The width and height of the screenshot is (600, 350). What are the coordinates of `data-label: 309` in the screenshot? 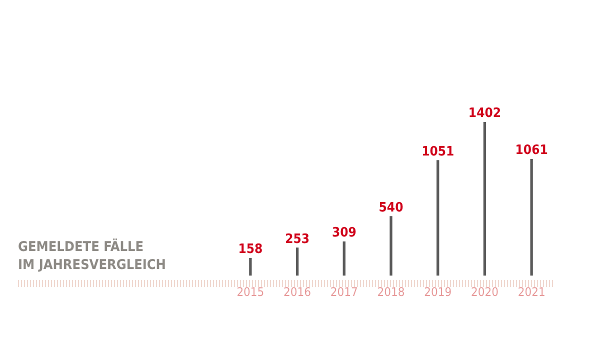 It's located at (344, 233).